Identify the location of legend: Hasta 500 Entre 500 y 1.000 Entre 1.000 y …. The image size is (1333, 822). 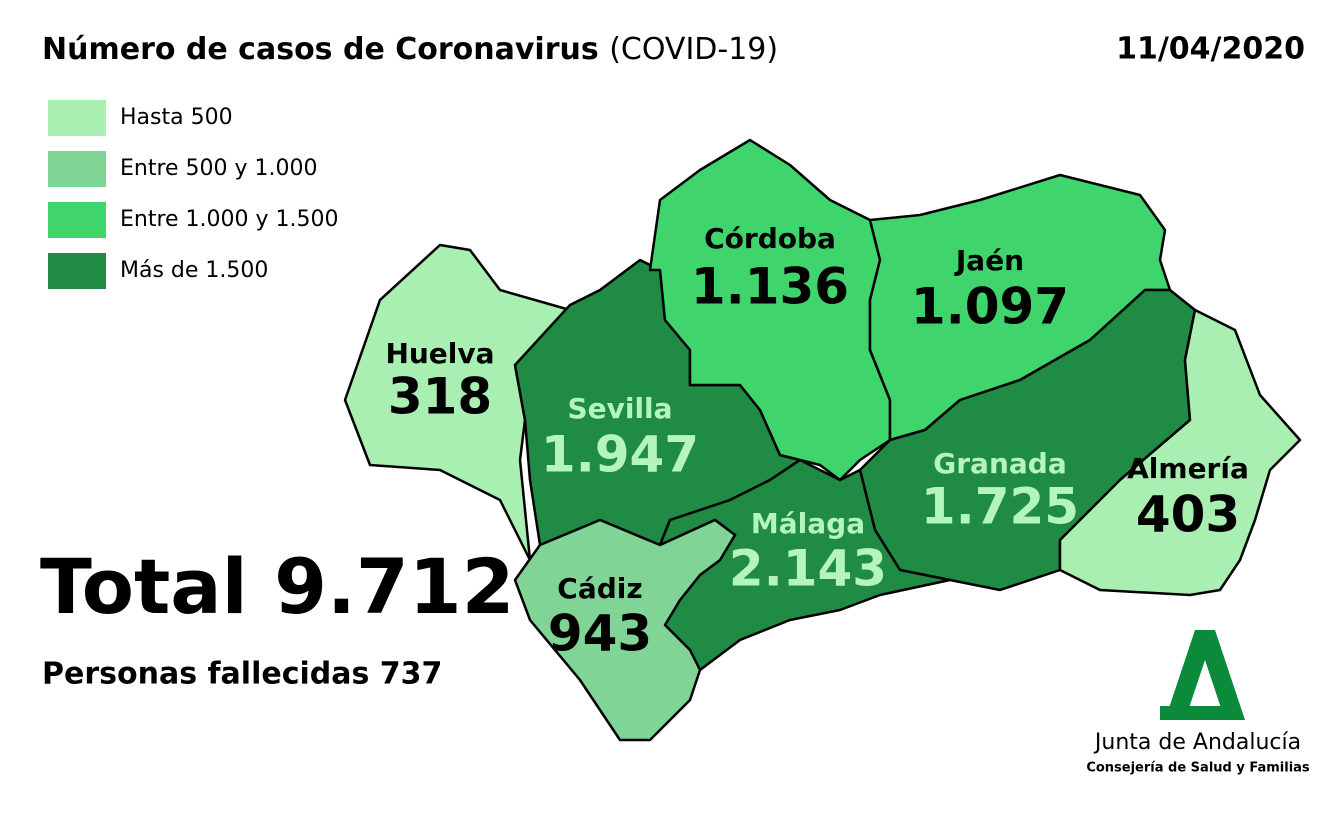
(193, 194).